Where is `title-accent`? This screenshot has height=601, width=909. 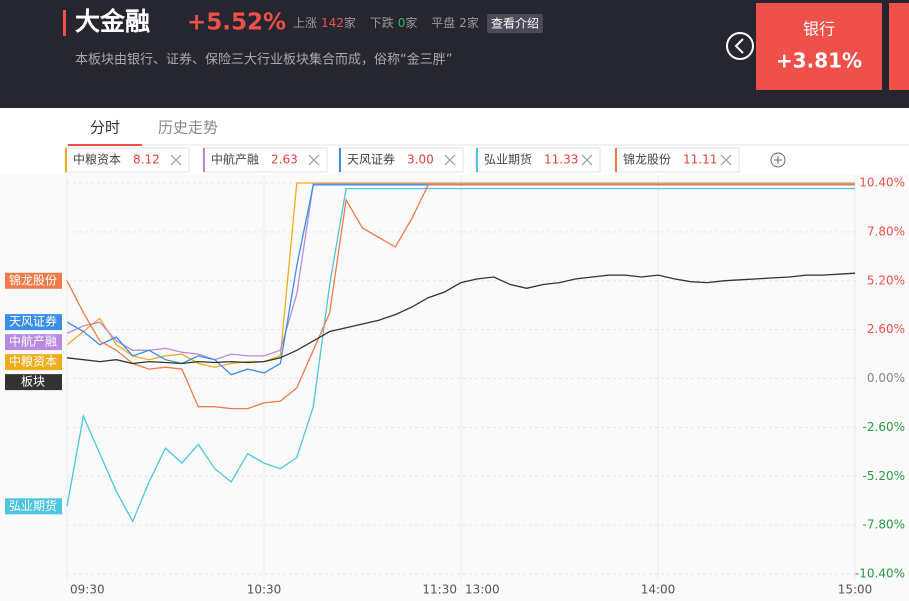 title-accent is located at coordinates (64, 23).